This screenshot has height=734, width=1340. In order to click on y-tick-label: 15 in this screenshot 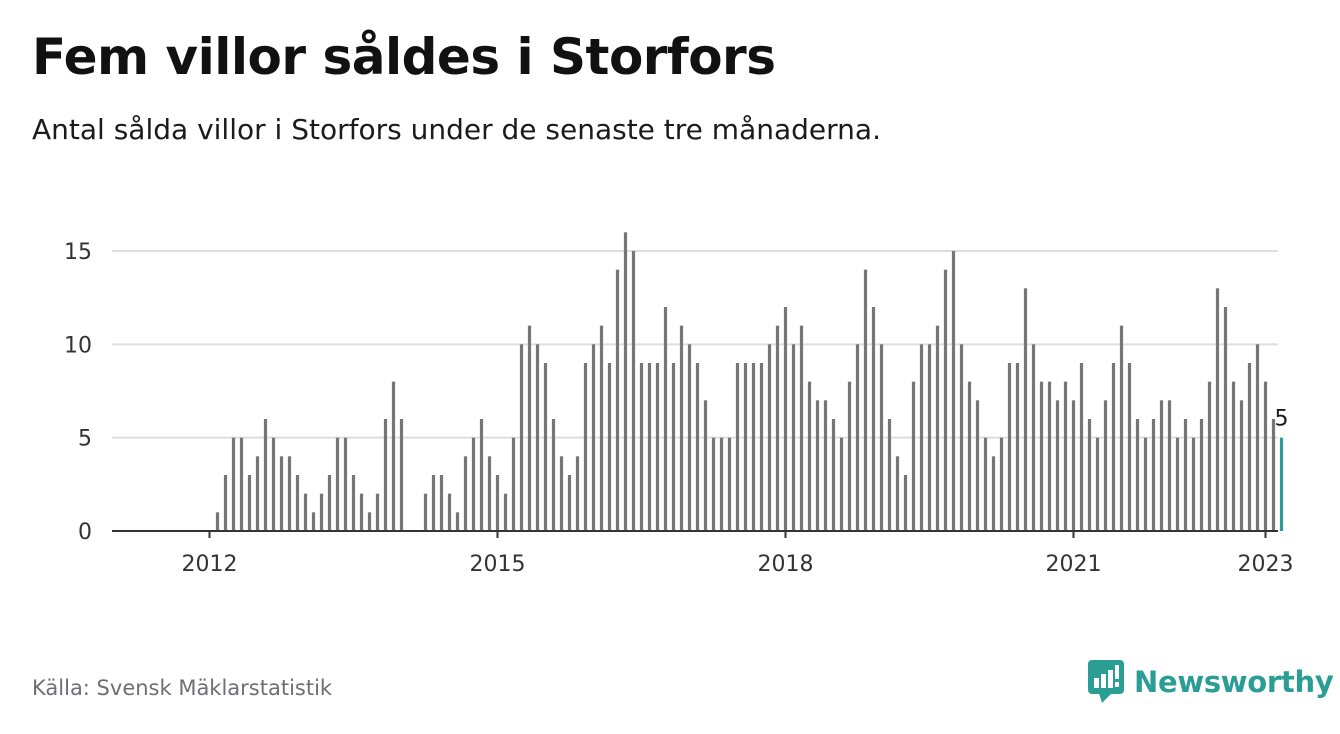, I will do `click(78, 252)`.